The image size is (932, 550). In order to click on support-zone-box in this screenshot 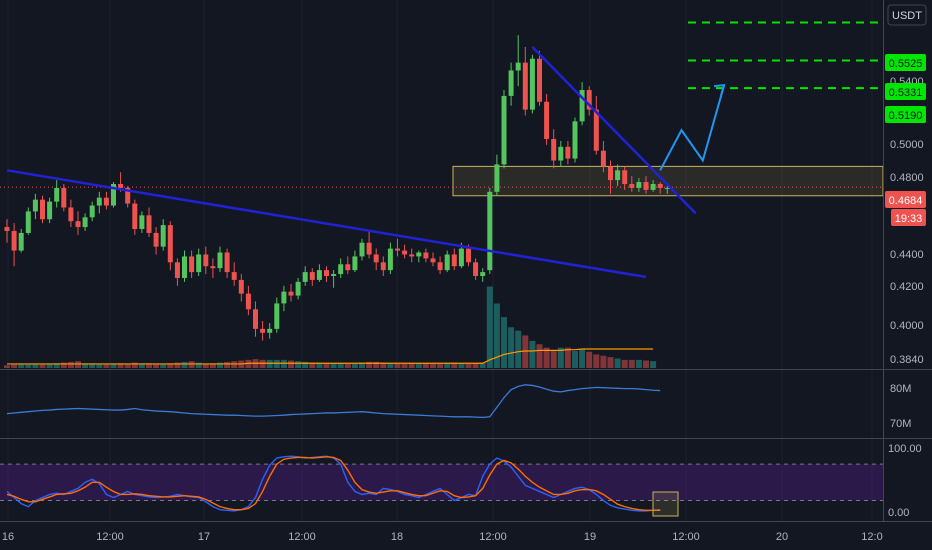, I will do `click(668, 181)`.